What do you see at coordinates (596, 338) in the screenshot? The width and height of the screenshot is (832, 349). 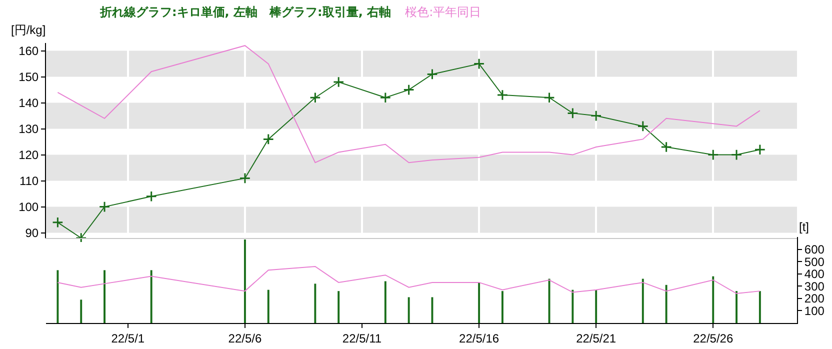 I see `x-tick-label: 22/5/21` at bounding box center [596, 338].